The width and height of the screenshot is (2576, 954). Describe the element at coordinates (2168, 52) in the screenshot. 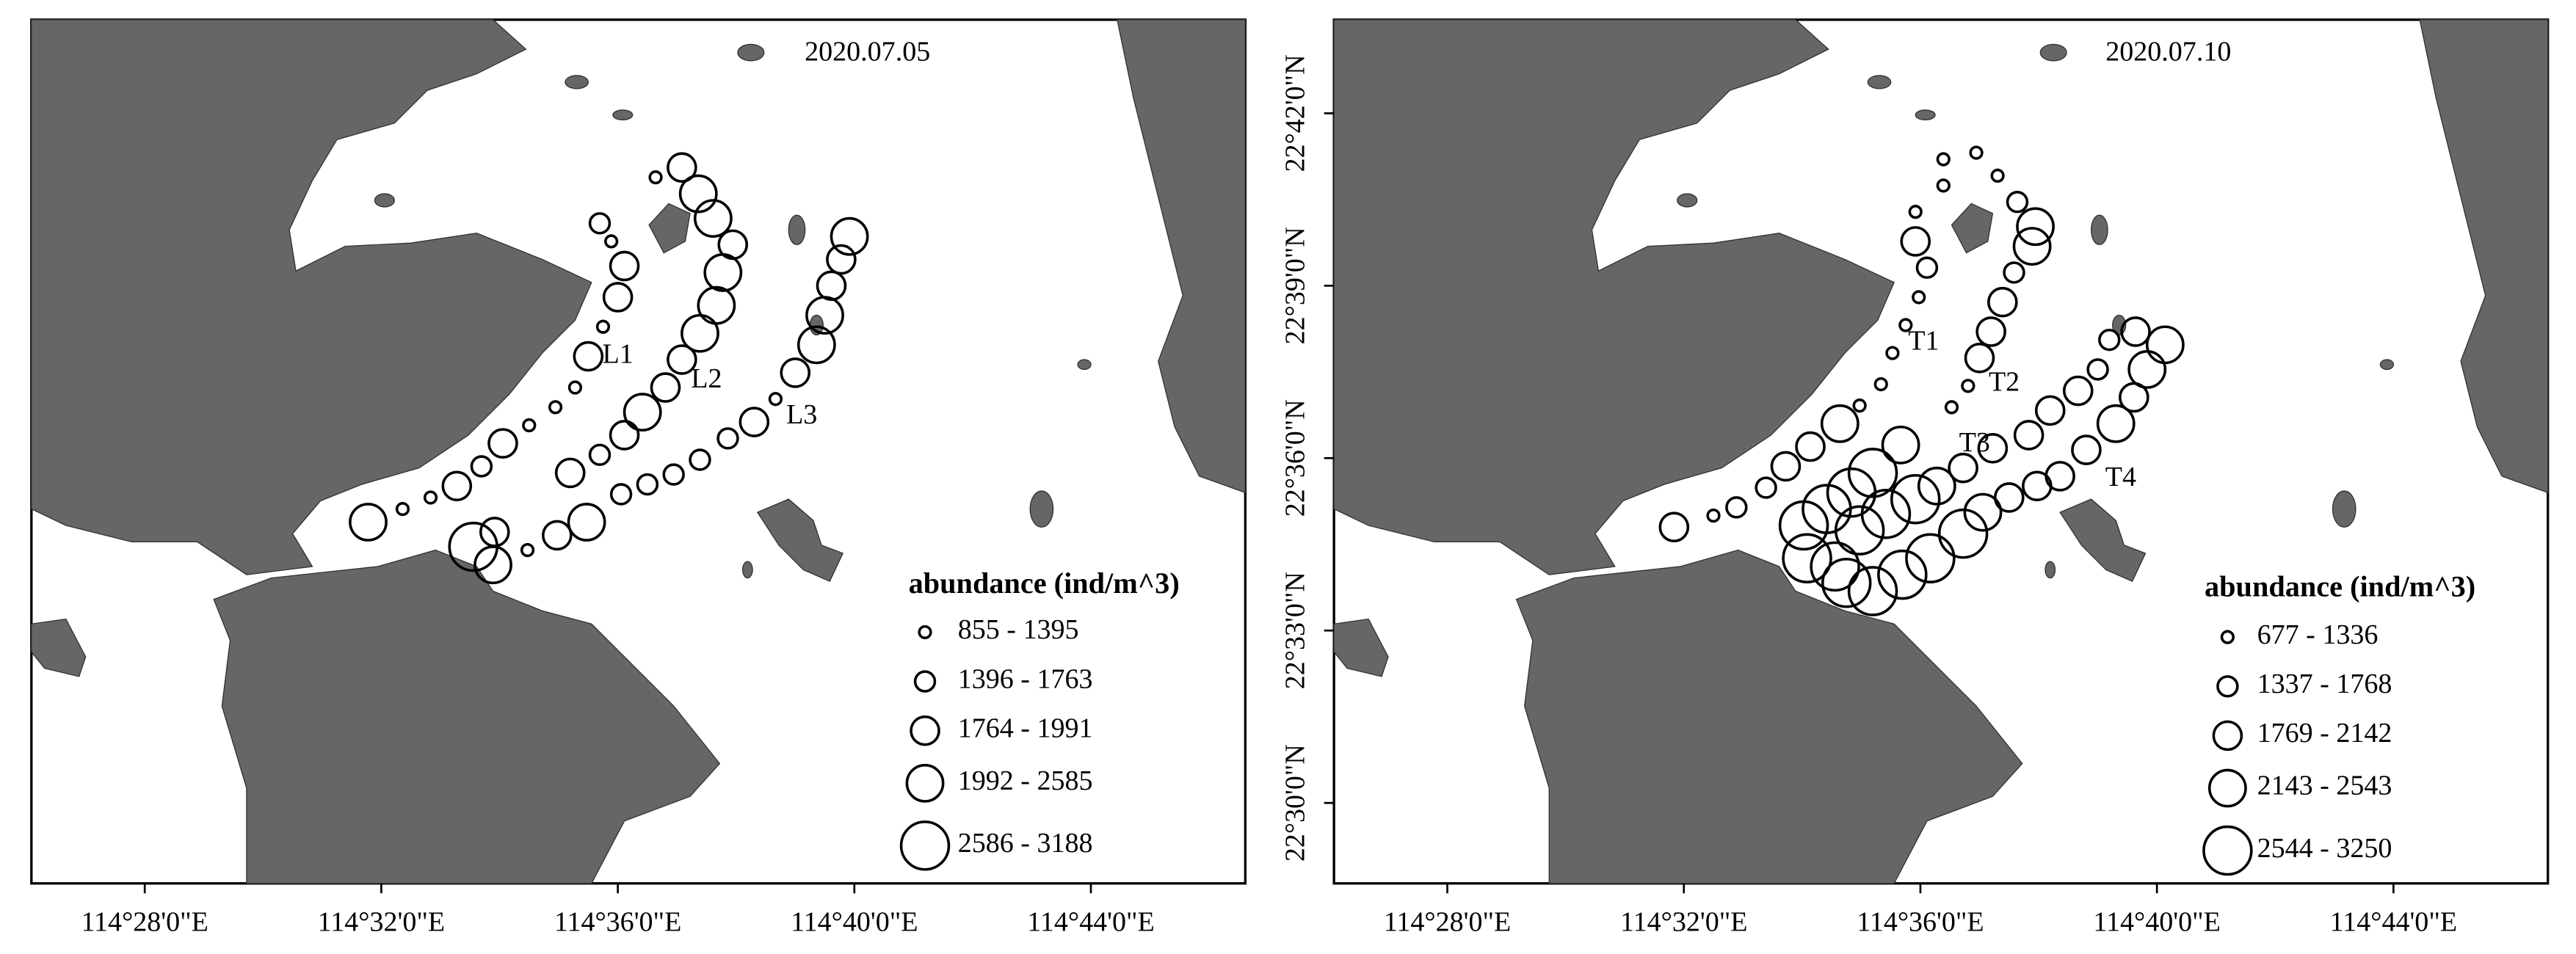

I see `sampling-date: 2020.07.10` at that location.